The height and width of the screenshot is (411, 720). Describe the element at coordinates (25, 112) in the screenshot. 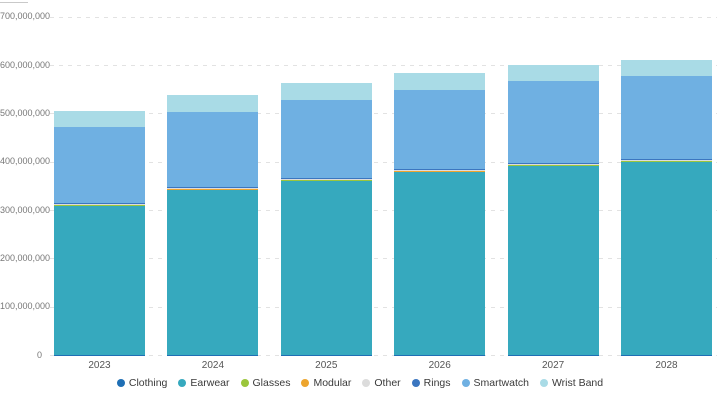

I see `y-axis-label: 500,000,000` at that location.